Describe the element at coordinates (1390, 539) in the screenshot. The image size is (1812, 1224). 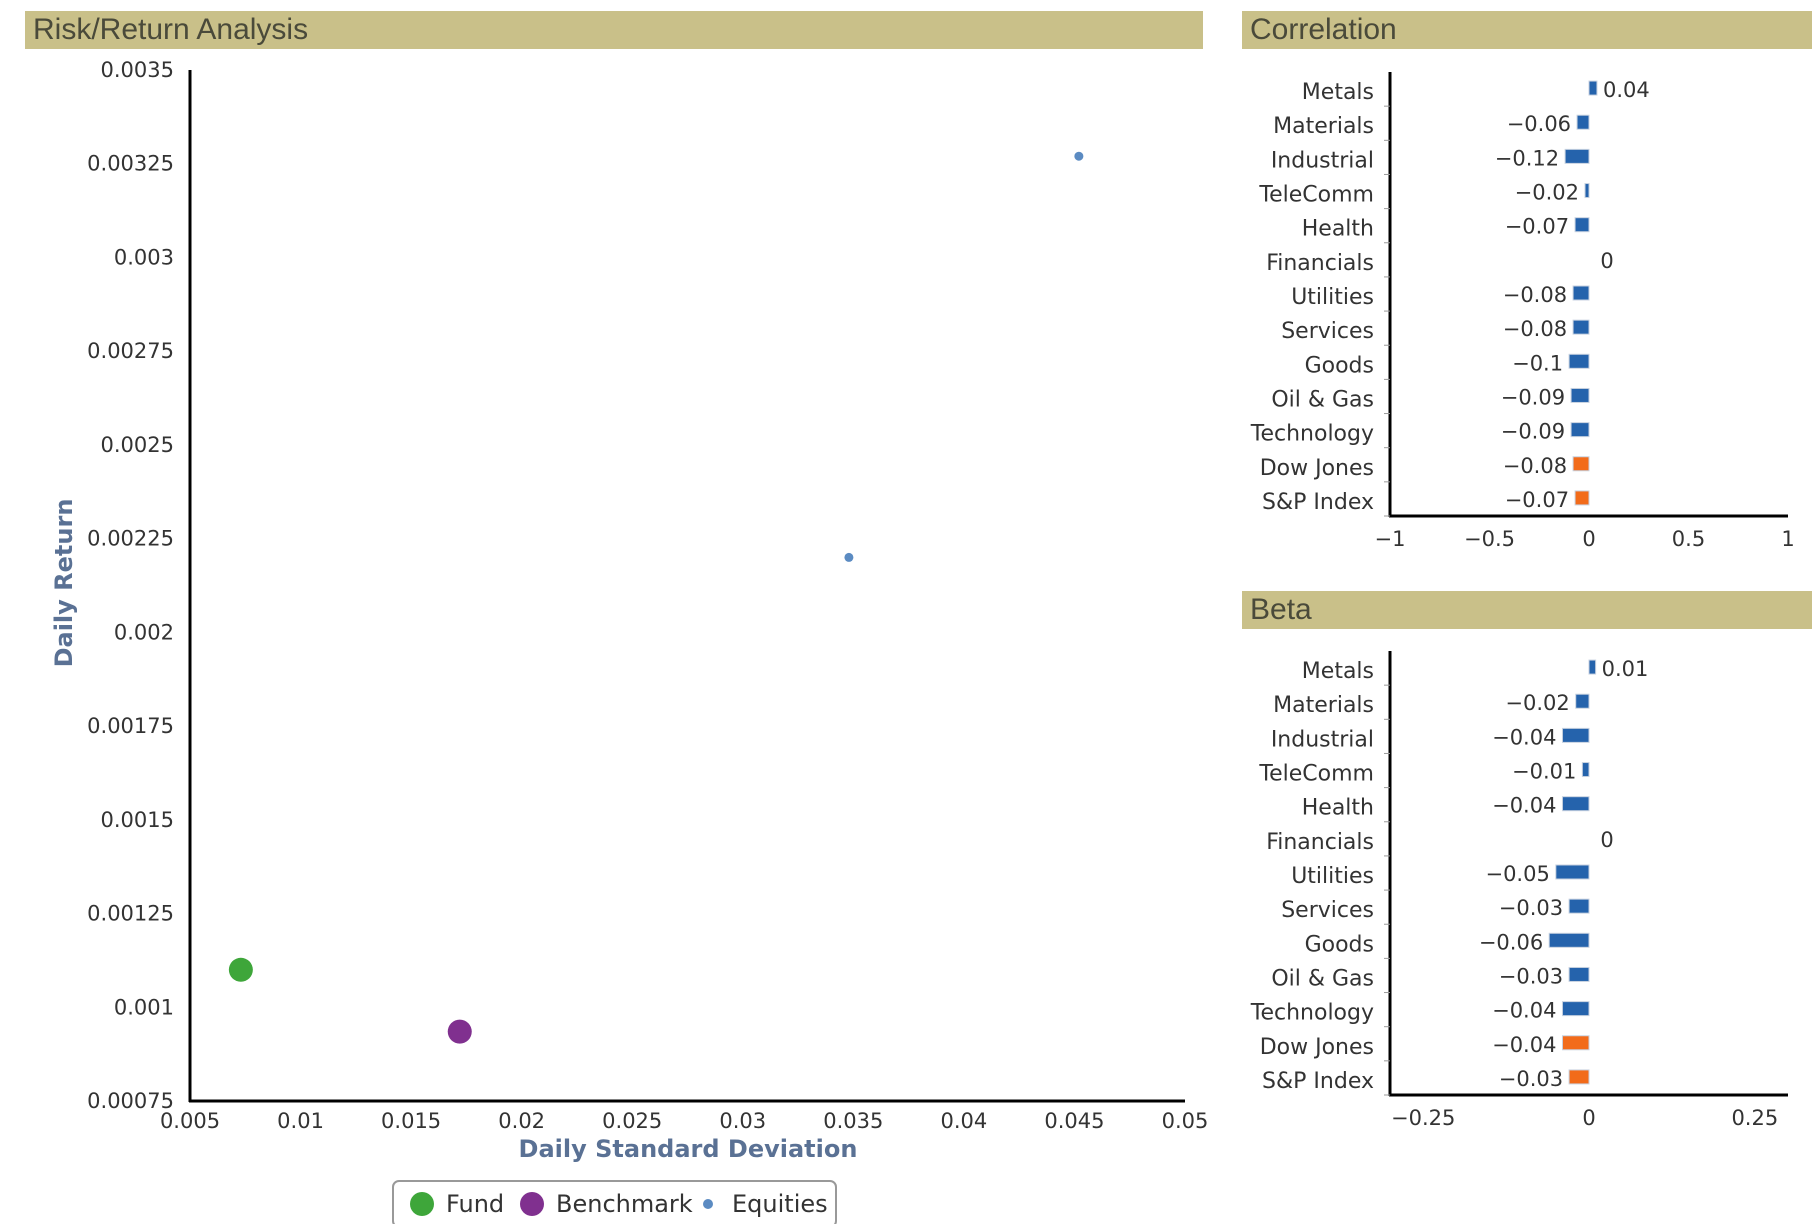
I see `bar-x-tick-label: −1` at that location.